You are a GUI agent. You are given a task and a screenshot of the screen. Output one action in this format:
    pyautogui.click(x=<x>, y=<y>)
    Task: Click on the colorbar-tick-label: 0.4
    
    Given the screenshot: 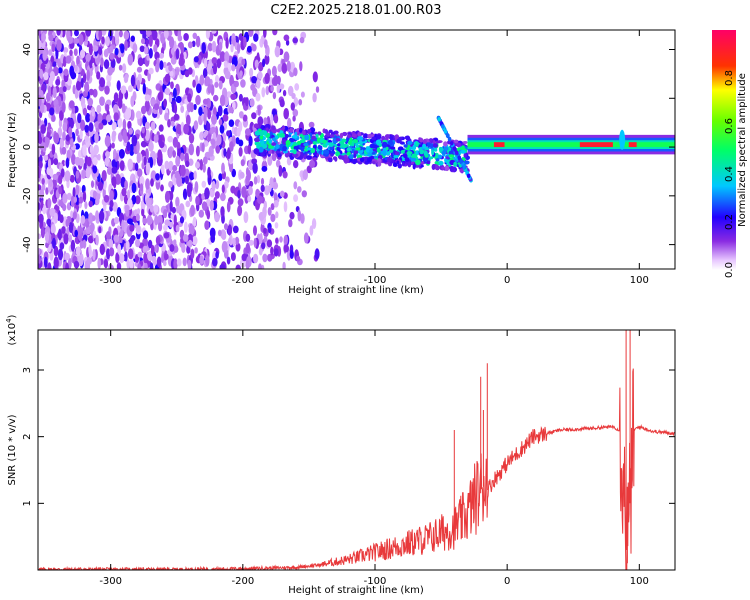 What is the action you would take?
    pyautogui.click(x=729, y=174)
    